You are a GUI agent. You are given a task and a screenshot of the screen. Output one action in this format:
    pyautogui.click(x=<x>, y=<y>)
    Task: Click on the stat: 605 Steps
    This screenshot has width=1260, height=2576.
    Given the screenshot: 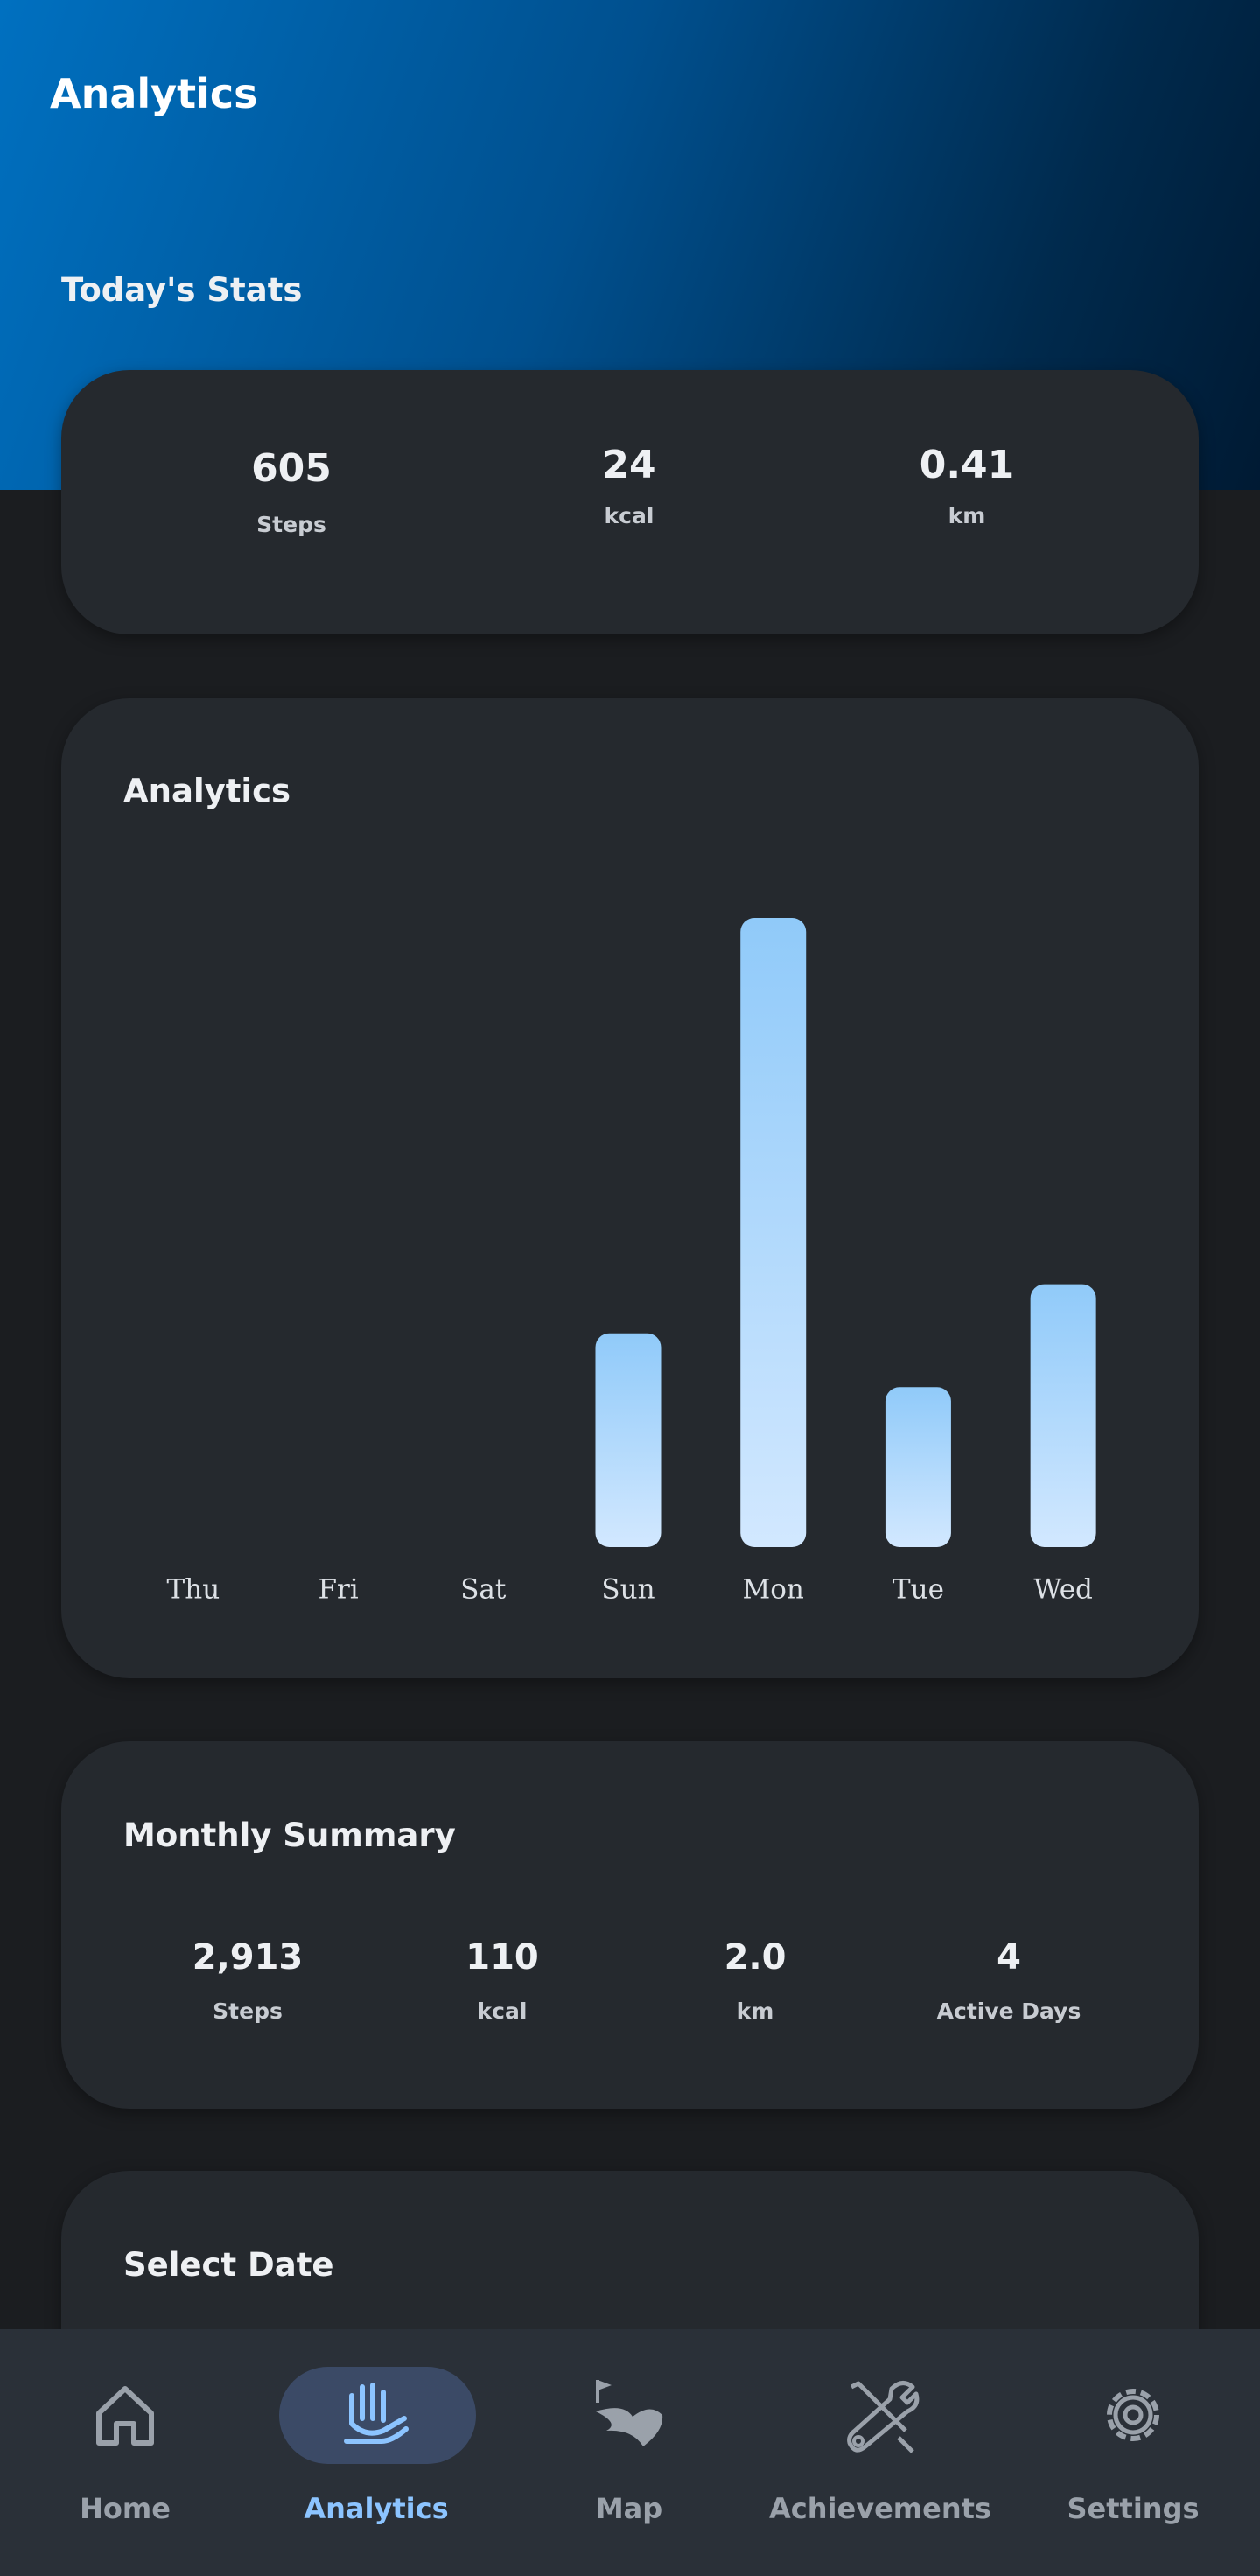 What is the action you would take?
    pyautogui.click(x=291, y=491)
    